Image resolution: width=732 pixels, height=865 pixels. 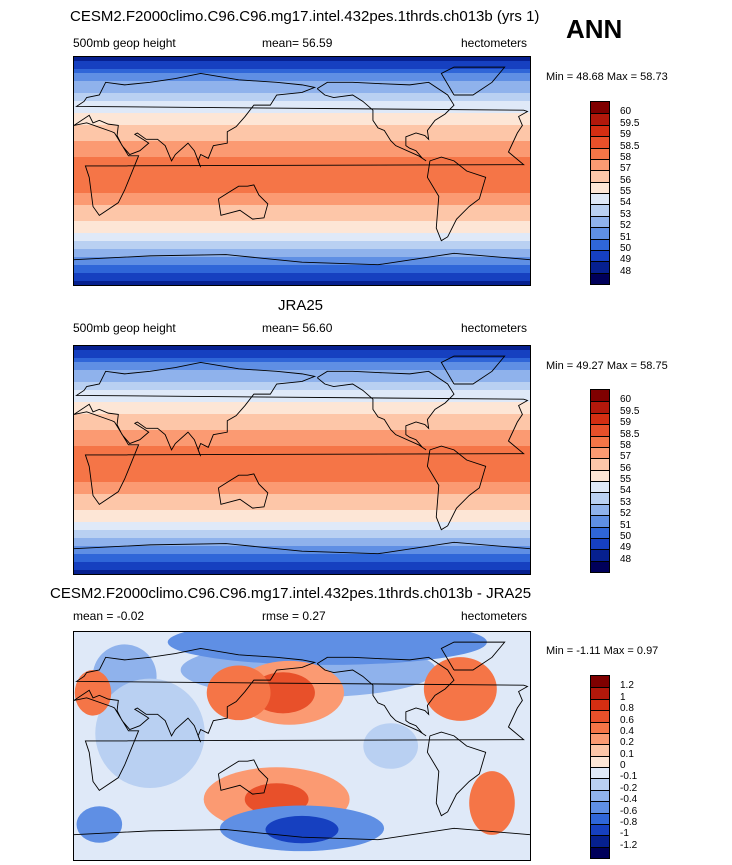 I want to click on colorbar-tick-label: 58, so click(x=626, y=445).